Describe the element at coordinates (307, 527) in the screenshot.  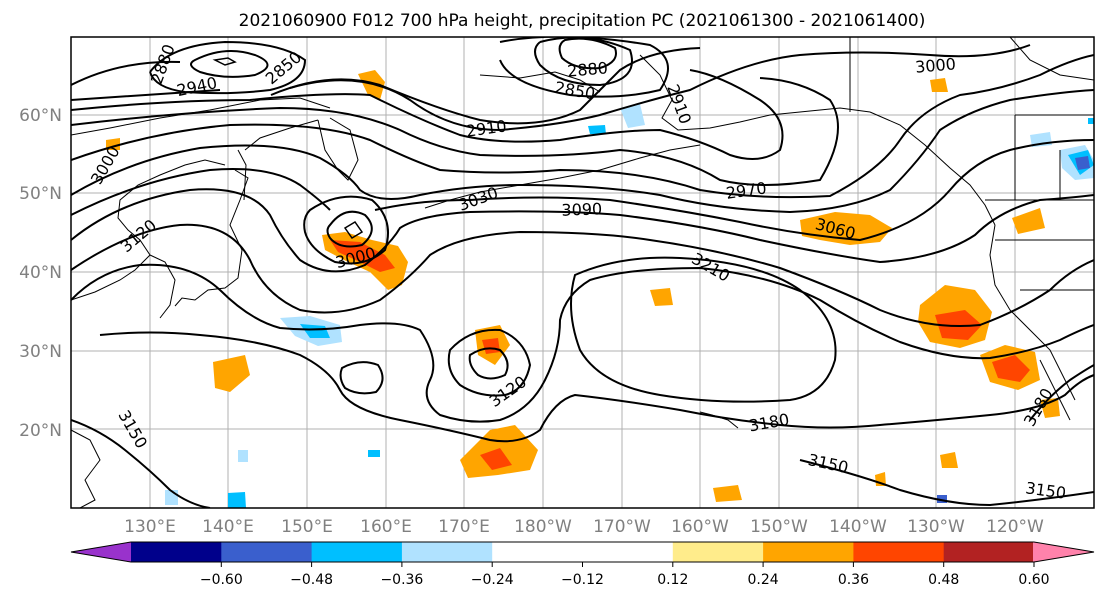
I see `lon-label: 150°E` at that location.